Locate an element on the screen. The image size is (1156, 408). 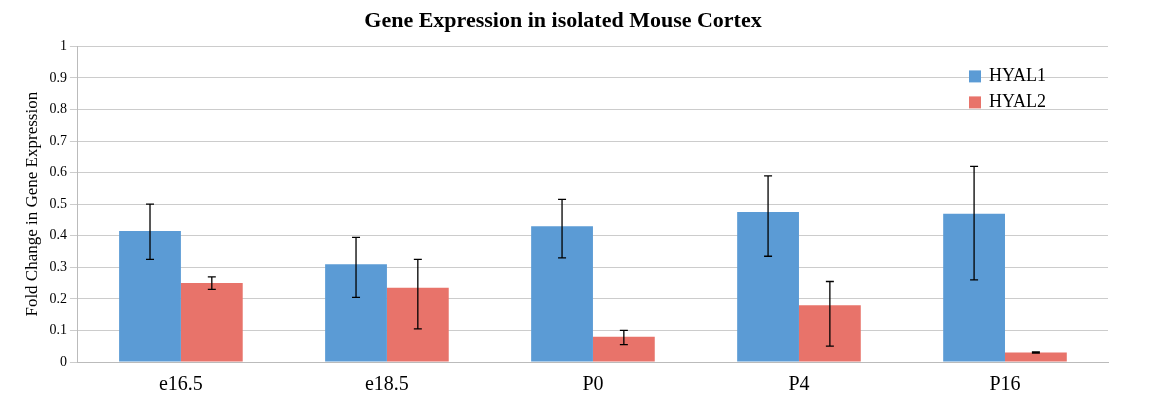
legend-label: HYAL2 is located at coordinates (1017, 101).